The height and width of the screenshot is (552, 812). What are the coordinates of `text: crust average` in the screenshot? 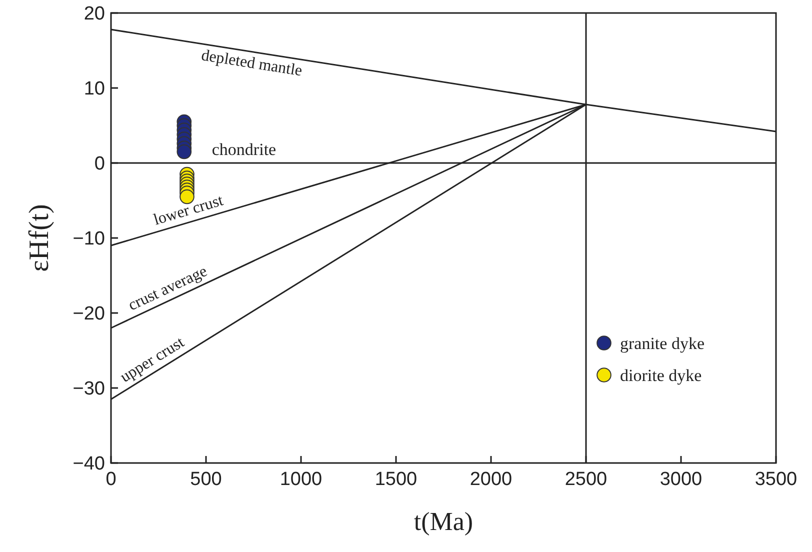 It's located at (168, 288).